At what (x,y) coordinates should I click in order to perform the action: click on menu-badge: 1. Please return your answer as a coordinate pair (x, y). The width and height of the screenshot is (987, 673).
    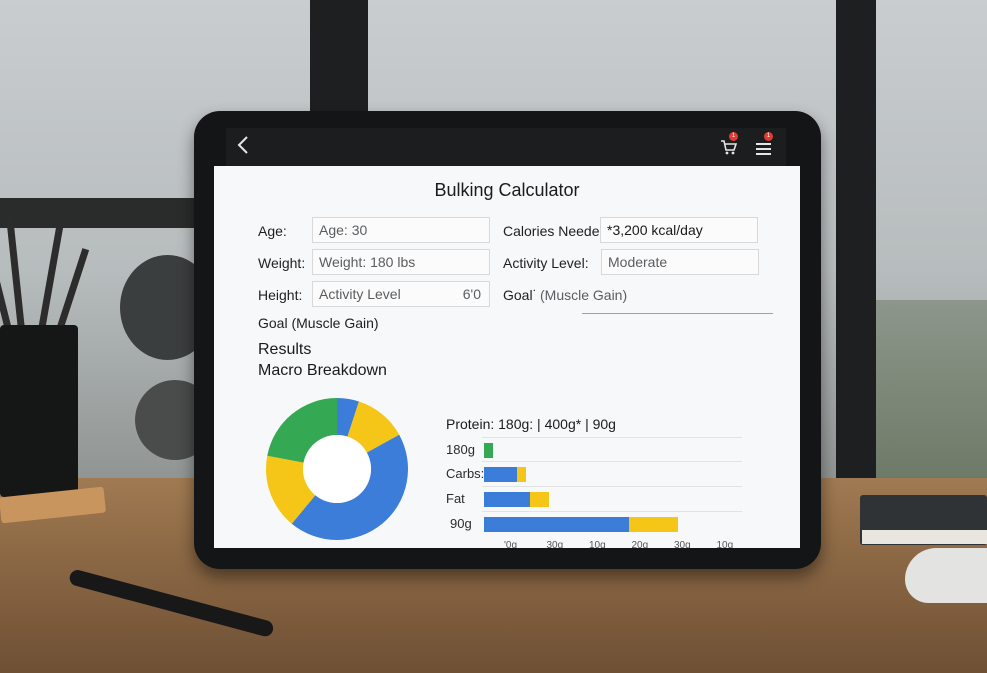
    Looking at the image, I should click on (768, 136).